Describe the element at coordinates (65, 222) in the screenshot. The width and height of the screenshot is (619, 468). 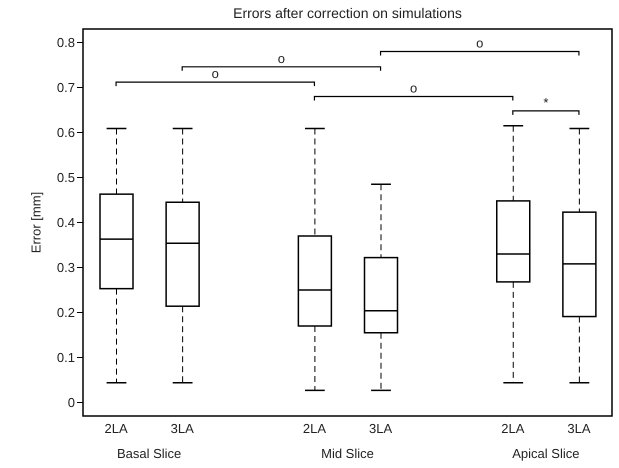
I see `y-tick-label: 0.4` at that location.